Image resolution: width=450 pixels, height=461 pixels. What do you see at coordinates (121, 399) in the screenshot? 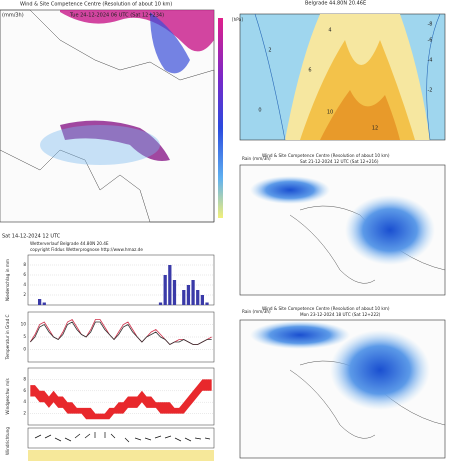
I see `wind-band` at bounding box center [121, 399].